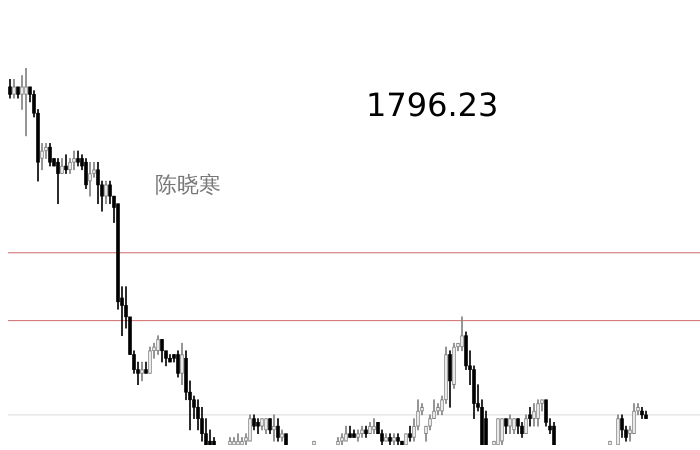 This screenshot has width=700, height=450. I want to click on annotation: 1796.23, so click(432, 105).